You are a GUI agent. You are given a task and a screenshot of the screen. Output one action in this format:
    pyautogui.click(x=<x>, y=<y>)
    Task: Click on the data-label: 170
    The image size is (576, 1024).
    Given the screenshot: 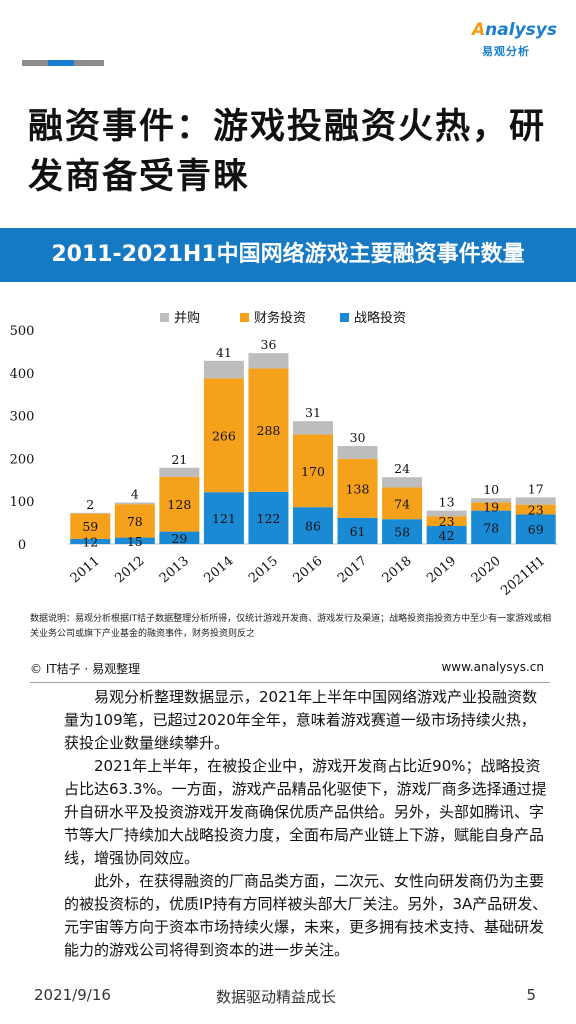 What is the action you would take?
    pyautogui.click(x=313, y=471)
    